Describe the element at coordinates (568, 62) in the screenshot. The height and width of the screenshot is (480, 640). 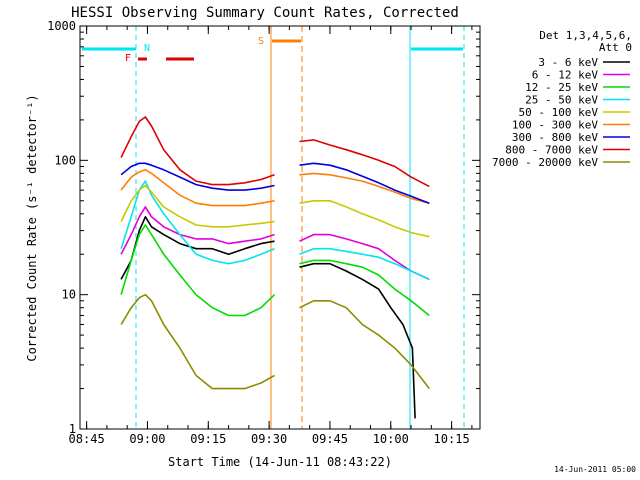
I see `legend-entry-label: 3 - 6 keV` at that location.